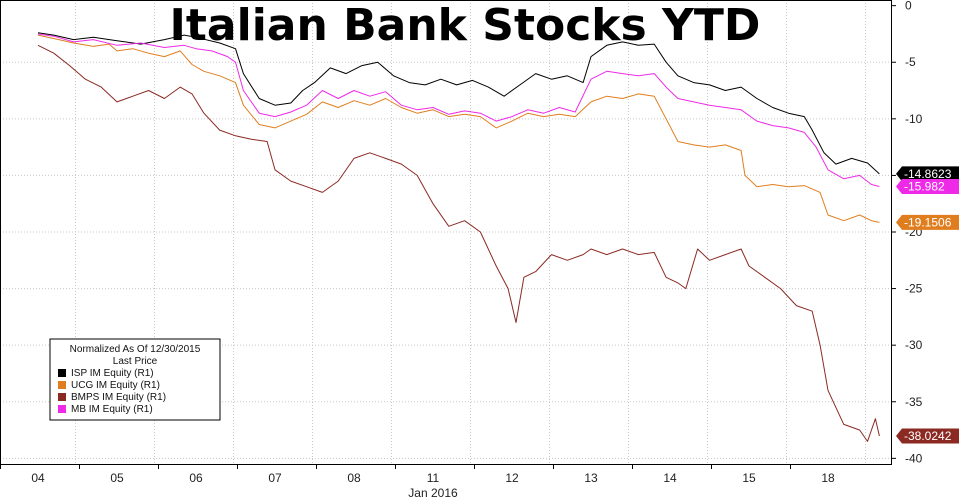 This screenshot has height=503, width=963. What do you see at coordinates (433, 478) in the screenshot?
I see `x-tick-label: 11` at bounding box center [433, 478].